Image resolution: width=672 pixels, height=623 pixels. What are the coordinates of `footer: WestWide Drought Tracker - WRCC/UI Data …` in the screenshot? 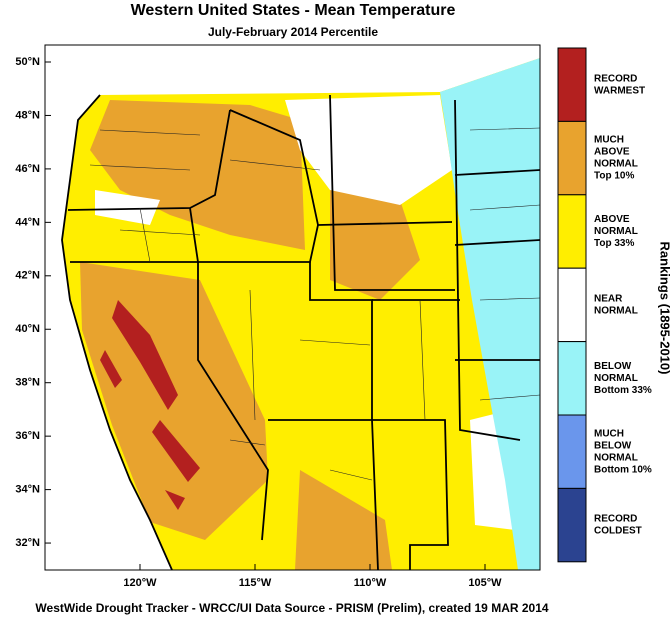 It's located at (291, 608).